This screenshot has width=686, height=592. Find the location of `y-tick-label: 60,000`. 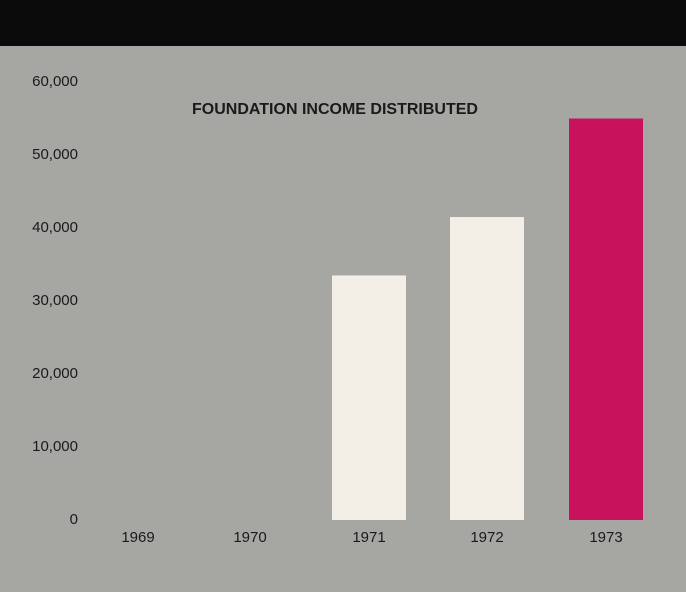

y-tick-label: 60,000 is located at coordinates (55, 81).